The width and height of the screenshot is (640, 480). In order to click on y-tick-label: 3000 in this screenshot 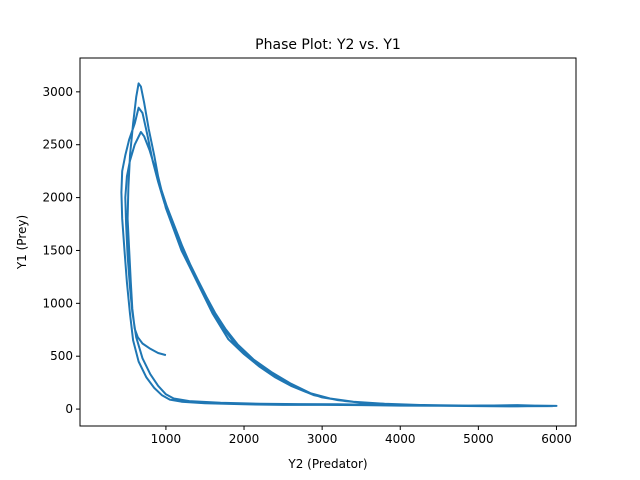, I will do `click(57, 92)`.